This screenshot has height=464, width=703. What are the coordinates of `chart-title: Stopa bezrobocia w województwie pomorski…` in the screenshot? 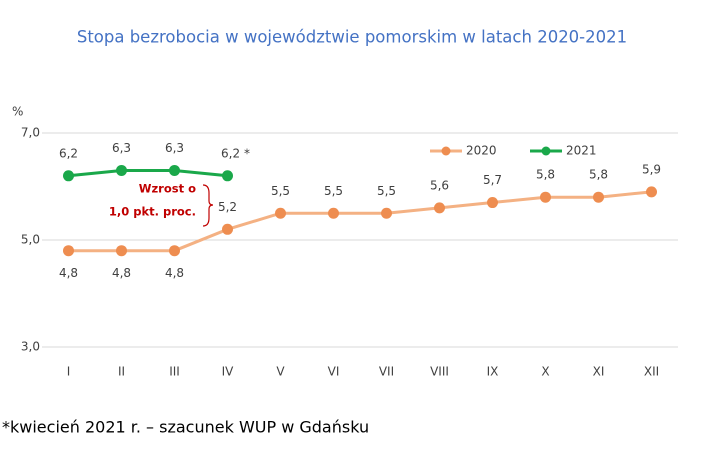 It's located at (352, 37).